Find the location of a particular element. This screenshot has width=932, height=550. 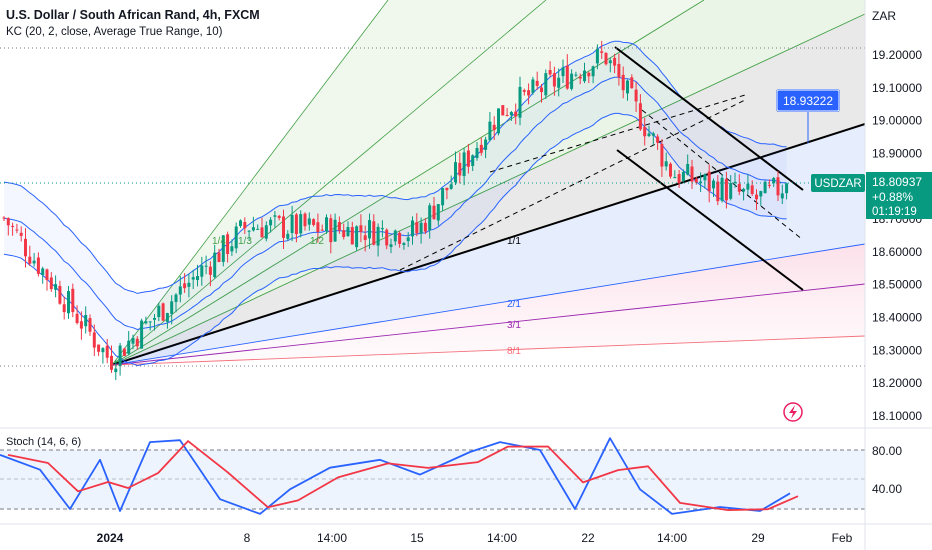

fan-label-3-1: 3/1 is located at coordinates (514, 325).